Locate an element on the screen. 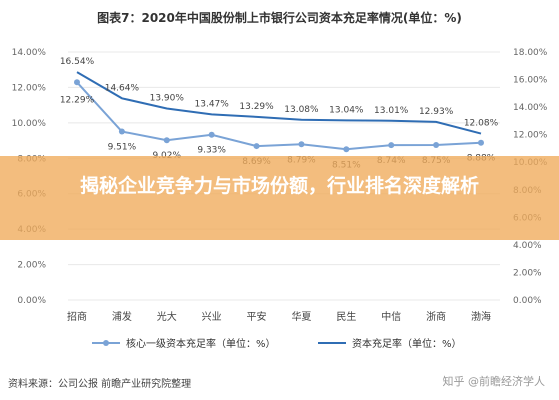  data-label: 12.29% is located at coordinates (77, 100).